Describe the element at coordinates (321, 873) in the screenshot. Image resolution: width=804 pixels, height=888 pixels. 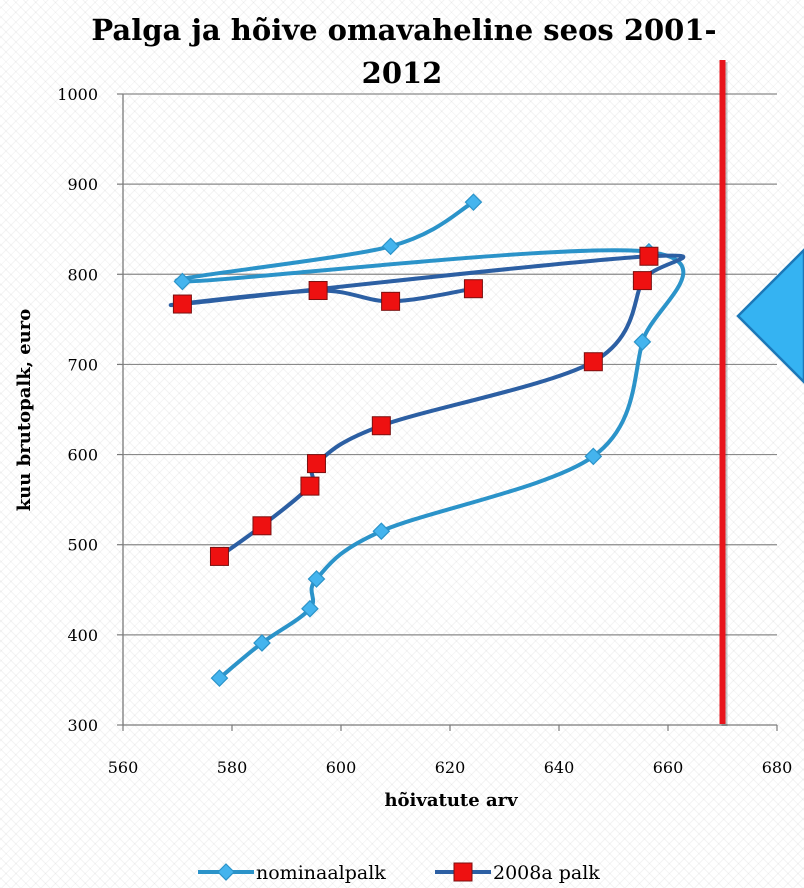
I see `legend-label: nominaalpalk` at that location.